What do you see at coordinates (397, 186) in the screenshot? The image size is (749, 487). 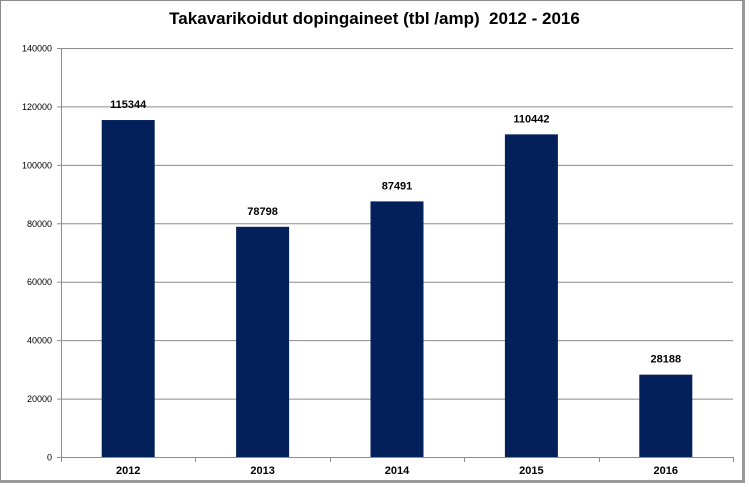 I see `data-label: 87491` at bounding box center [397, 186].